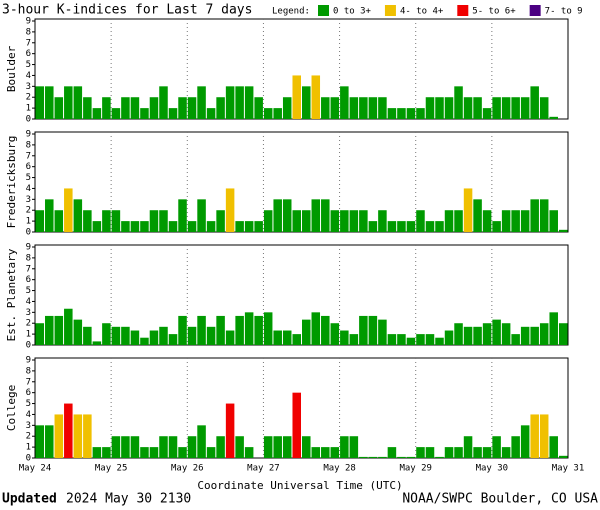  I want to click on legend-title: Legend:, so click(291, 12).